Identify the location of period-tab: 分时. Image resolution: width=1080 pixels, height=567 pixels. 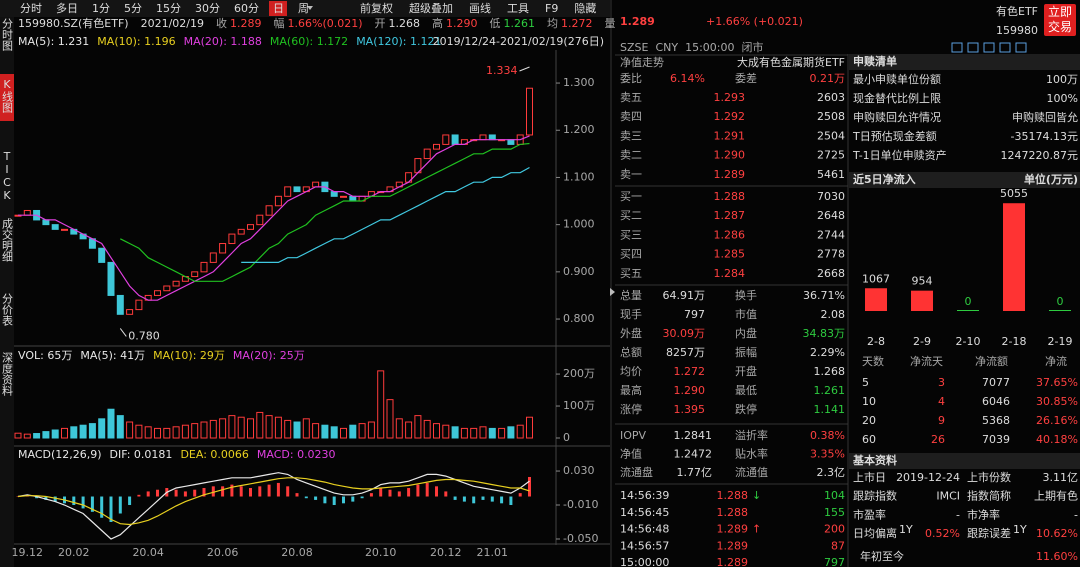
(31, 8).